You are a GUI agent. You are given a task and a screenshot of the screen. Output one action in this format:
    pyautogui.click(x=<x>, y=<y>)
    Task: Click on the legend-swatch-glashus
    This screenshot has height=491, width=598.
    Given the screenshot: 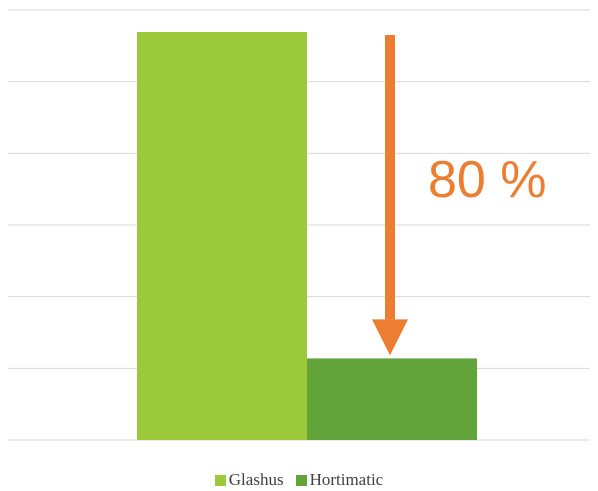 What is the action you would take?
    pyautogui.click(x=220, y=480)
    